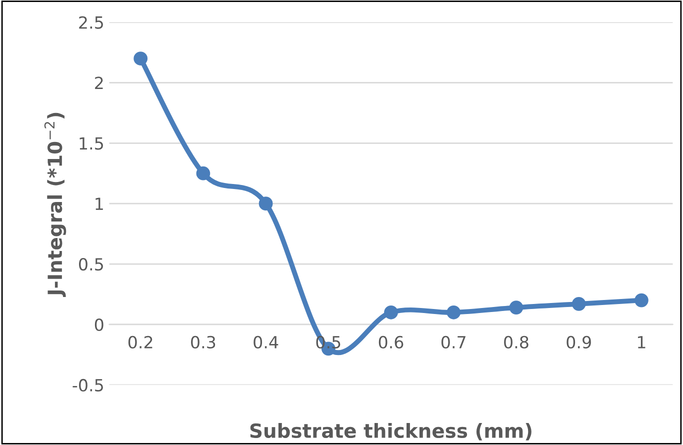 This screenshot has height=445, width=683. What do you see at coordinates (453, 342) in the screenshot?
I see `x-tick-label: 0.7` at bounding box center [453, 342].